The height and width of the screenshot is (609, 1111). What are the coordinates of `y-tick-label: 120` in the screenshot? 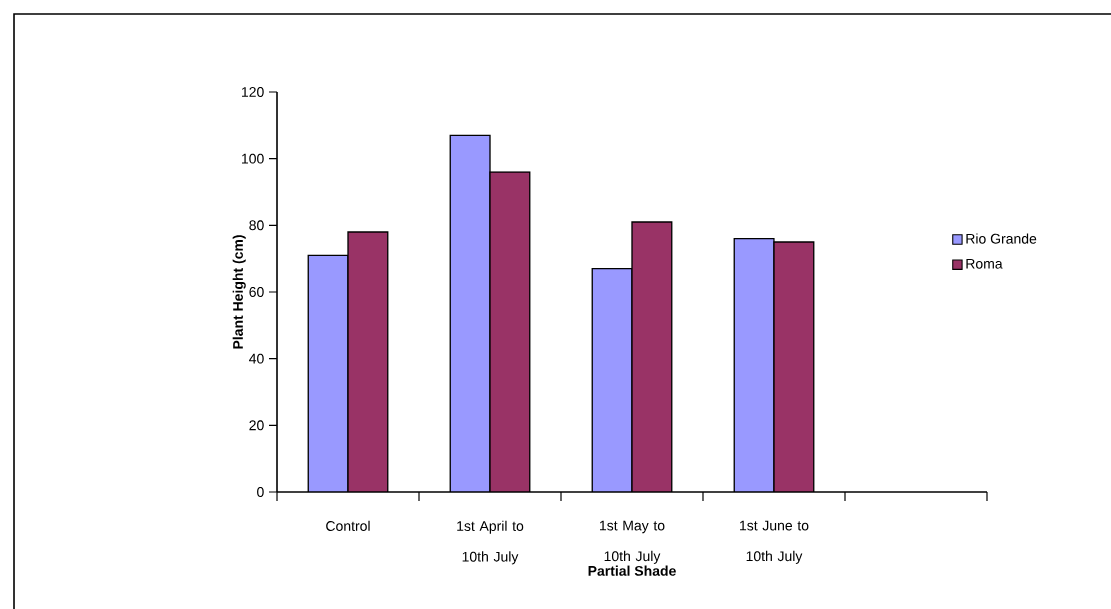 It's located at (253, 92).